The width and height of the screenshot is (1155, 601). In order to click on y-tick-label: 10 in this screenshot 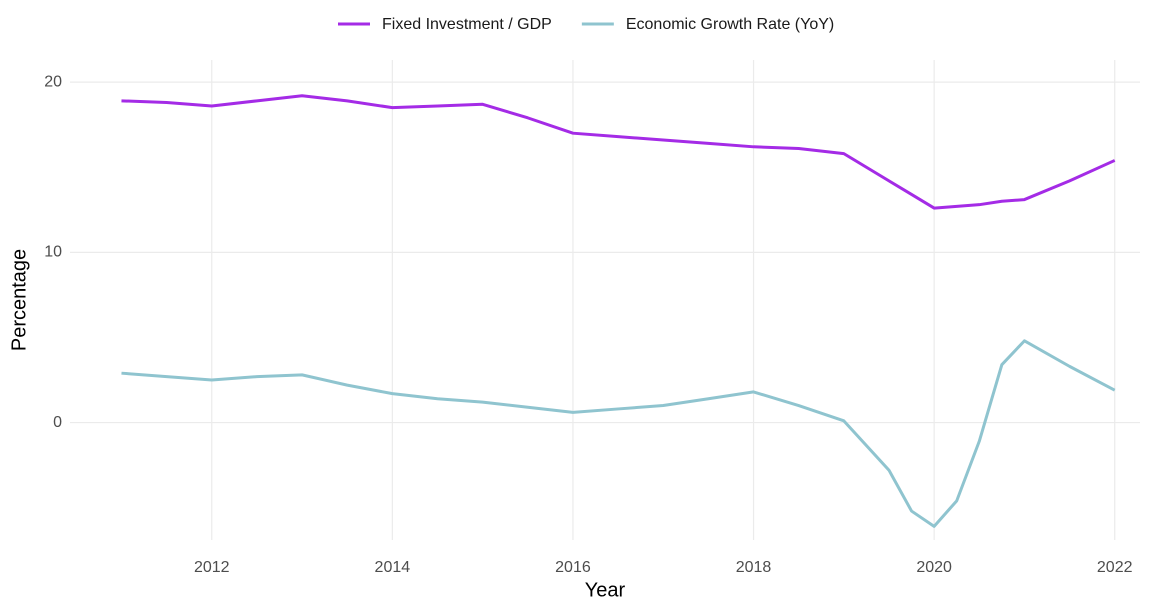, I will do `click(53, 252)`.